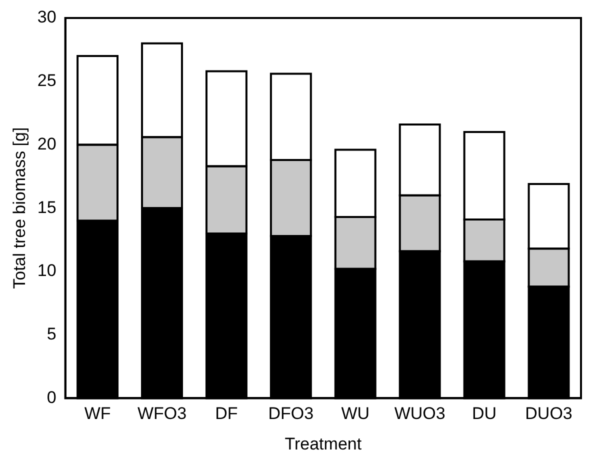  Describe the element at coordinates (97, 414) in the screenshot. I see `x-tick-label: WF` at that location.